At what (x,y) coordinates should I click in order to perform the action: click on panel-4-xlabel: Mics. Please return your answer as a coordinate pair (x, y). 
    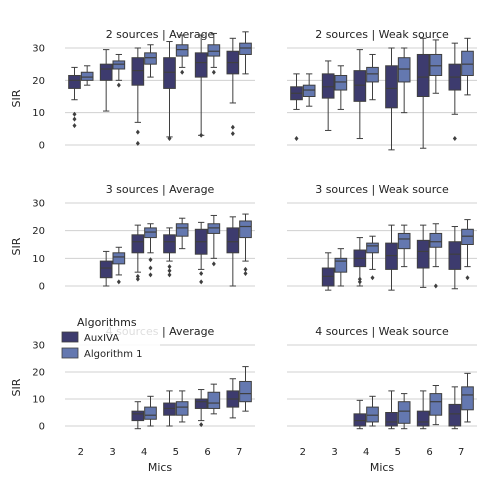
    Looking at the image, I should click on (160, 467).